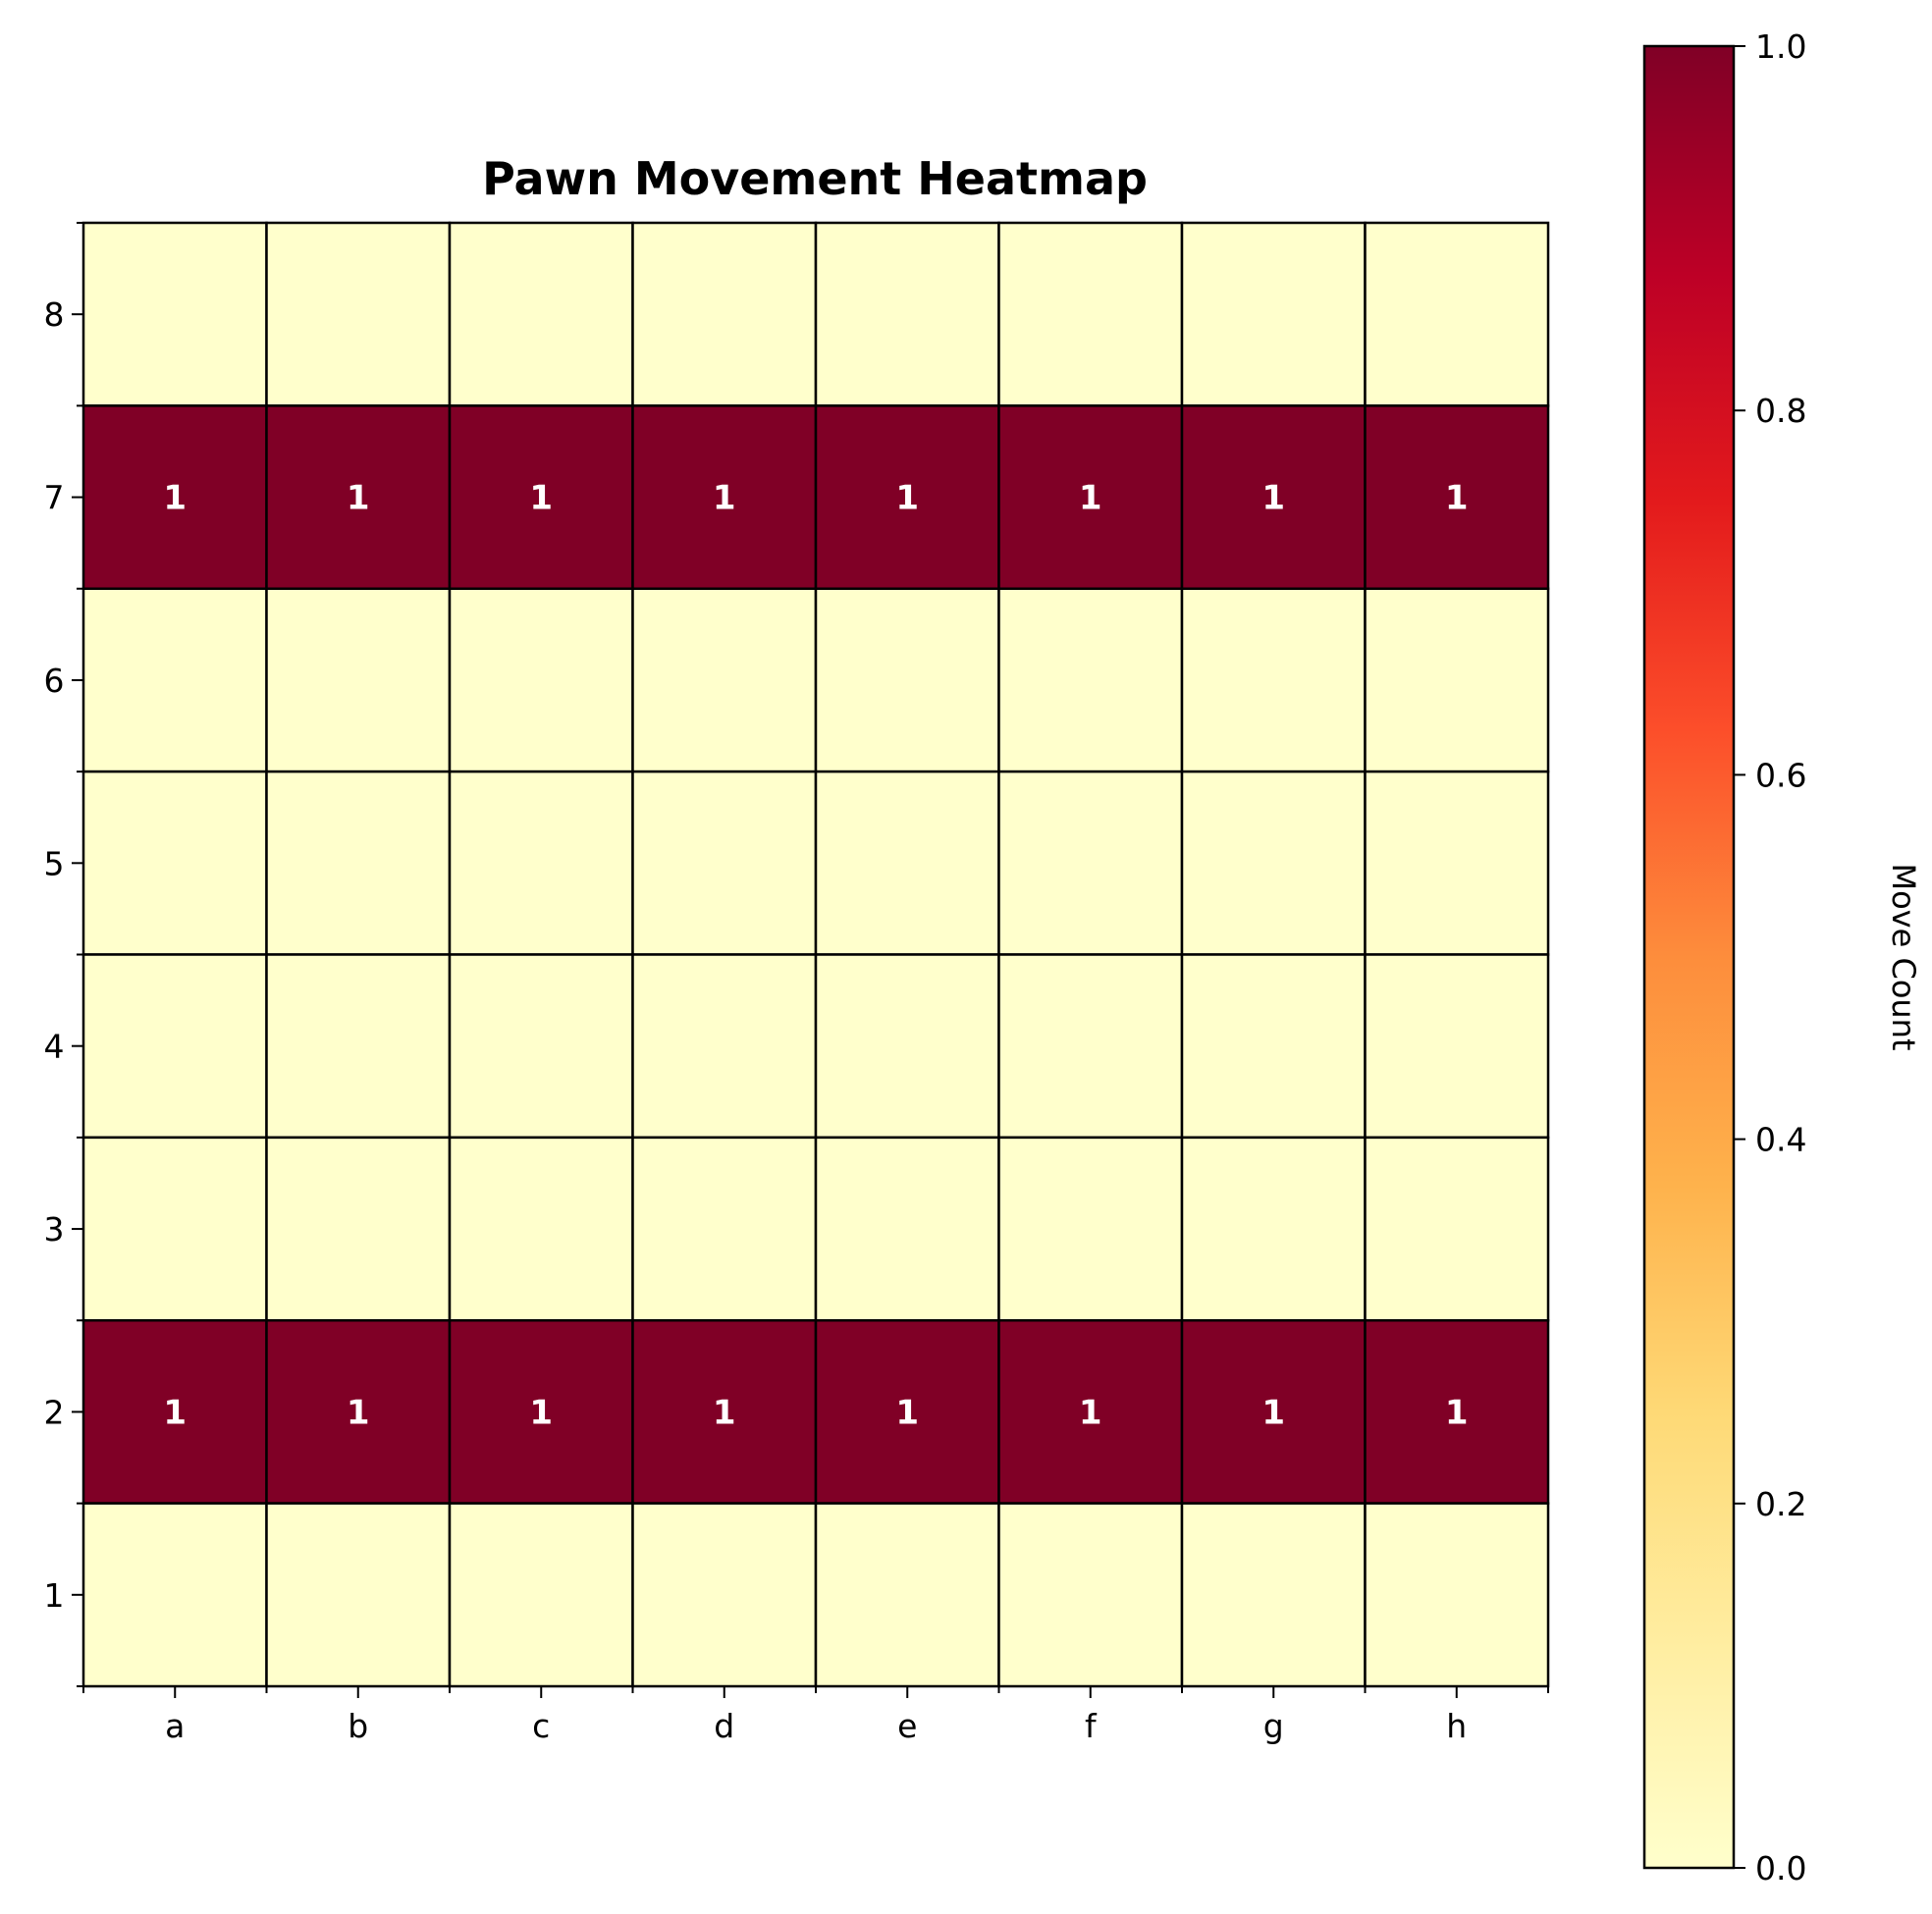 This screenshot has height=1914, width=1932. Describe the element at coordinates (724, 1595) in the screenshot. I see `heatmap-cell-d1` at that location.